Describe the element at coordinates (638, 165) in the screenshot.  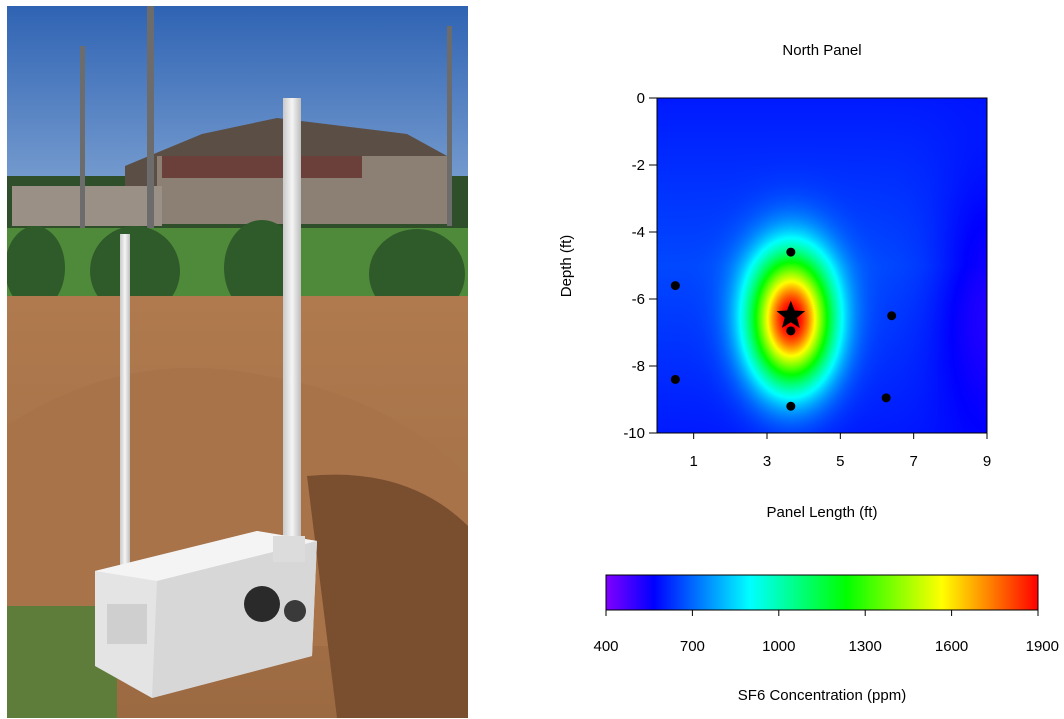
I see `y-tick-label: -2` at that location.